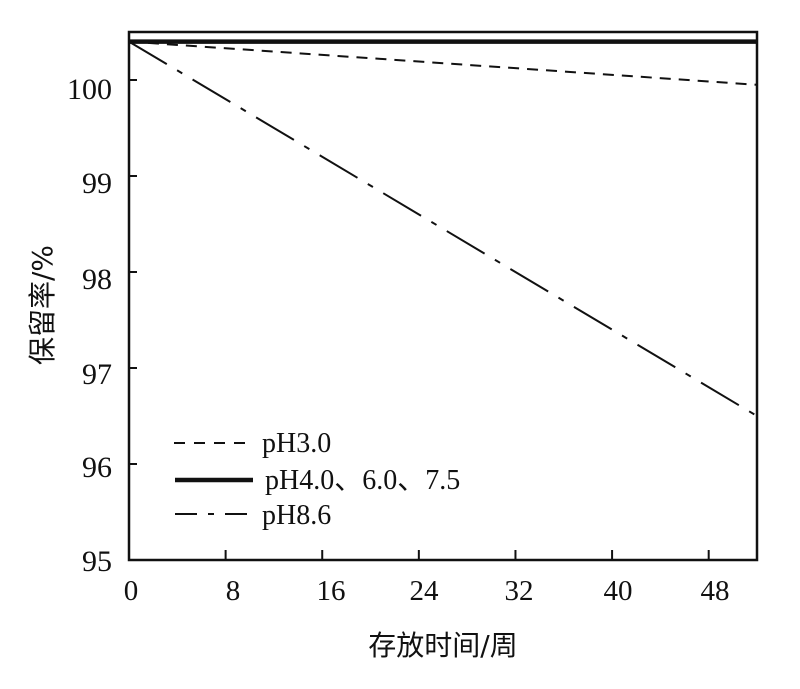  Describe the element at coordinates (362, 480) in the screenshot. I see `legend-label-ph4-6-7-5: pH4.0、6.0、7.5` at that location.